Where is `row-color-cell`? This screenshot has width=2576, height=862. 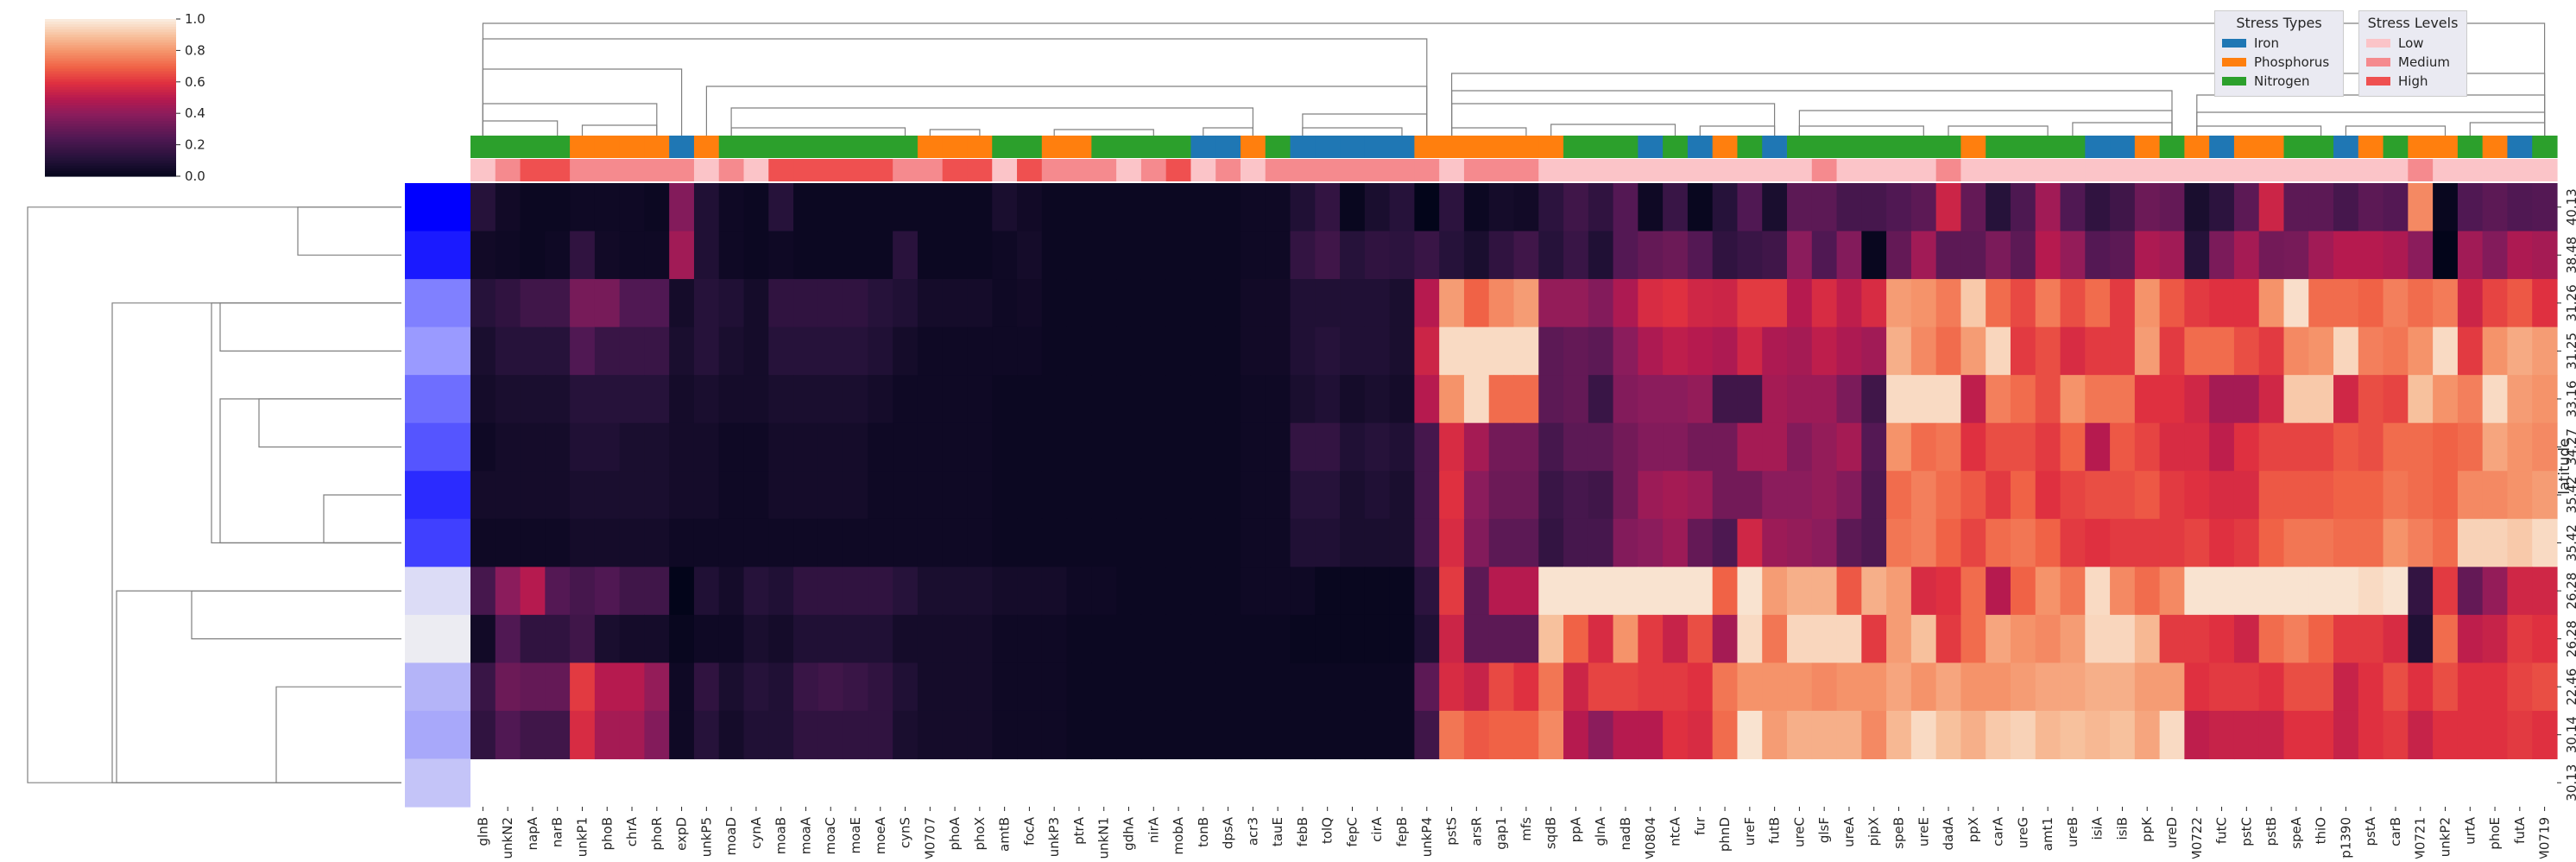
row-color-cell is located at coordinates (437, 447).